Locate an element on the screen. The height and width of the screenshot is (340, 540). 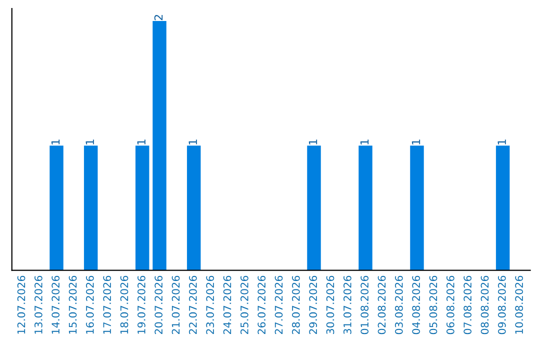
x-tick-label: 03.08.2026 is located at coordinates (398, 305).